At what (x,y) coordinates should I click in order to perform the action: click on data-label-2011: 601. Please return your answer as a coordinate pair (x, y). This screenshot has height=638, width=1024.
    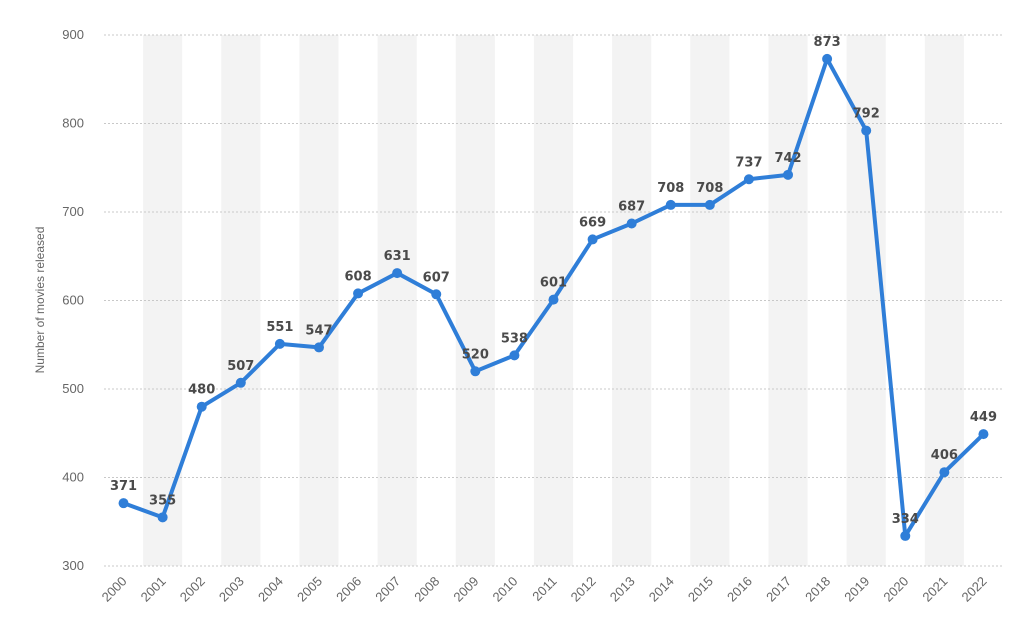
    Looking at the image, I should click on (553, 283).